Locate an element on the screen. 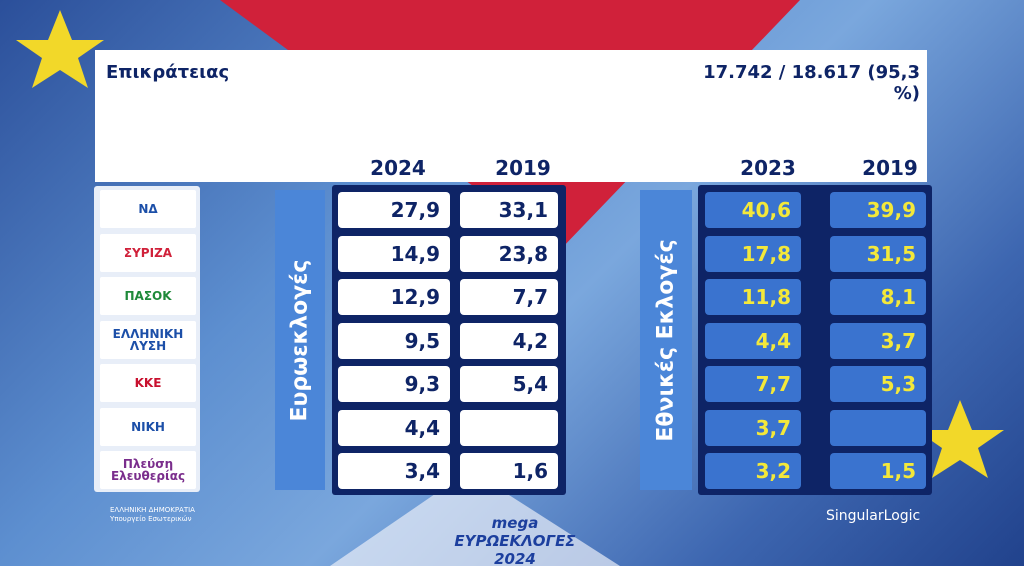  result-cell: 23,8 is located at coordinates (509, 253).